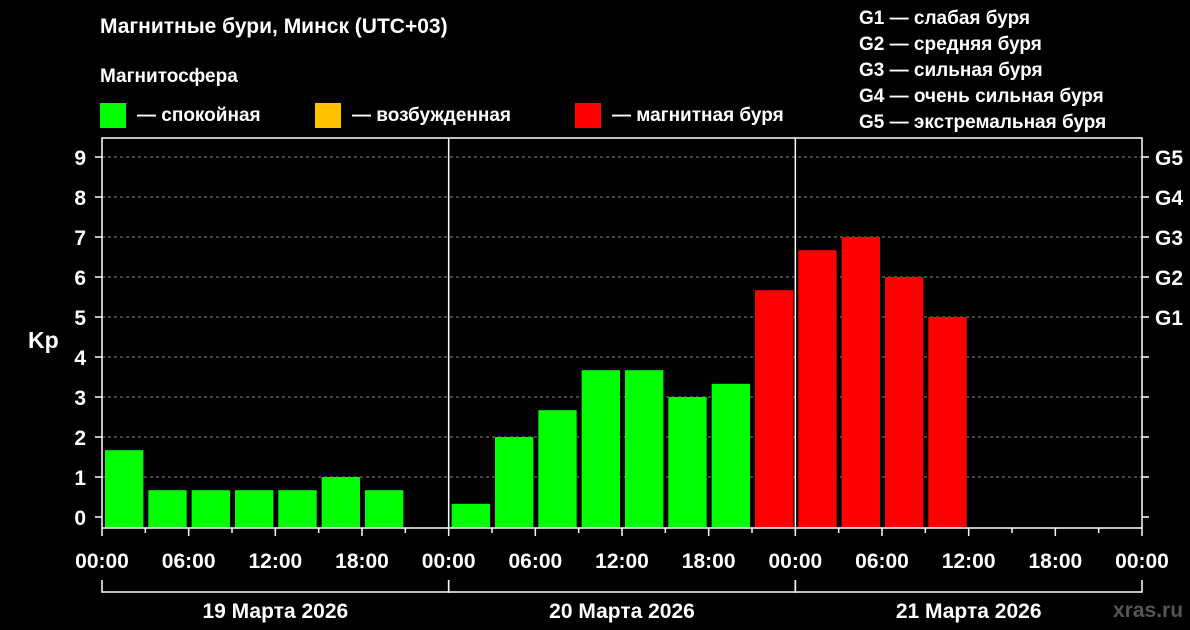 The width and height of the screenshot is (1190, 630). Describe the element at coordinates (275, 611) in the screenshot. I see `day-label-0: 19 Марта 2026` at that location.